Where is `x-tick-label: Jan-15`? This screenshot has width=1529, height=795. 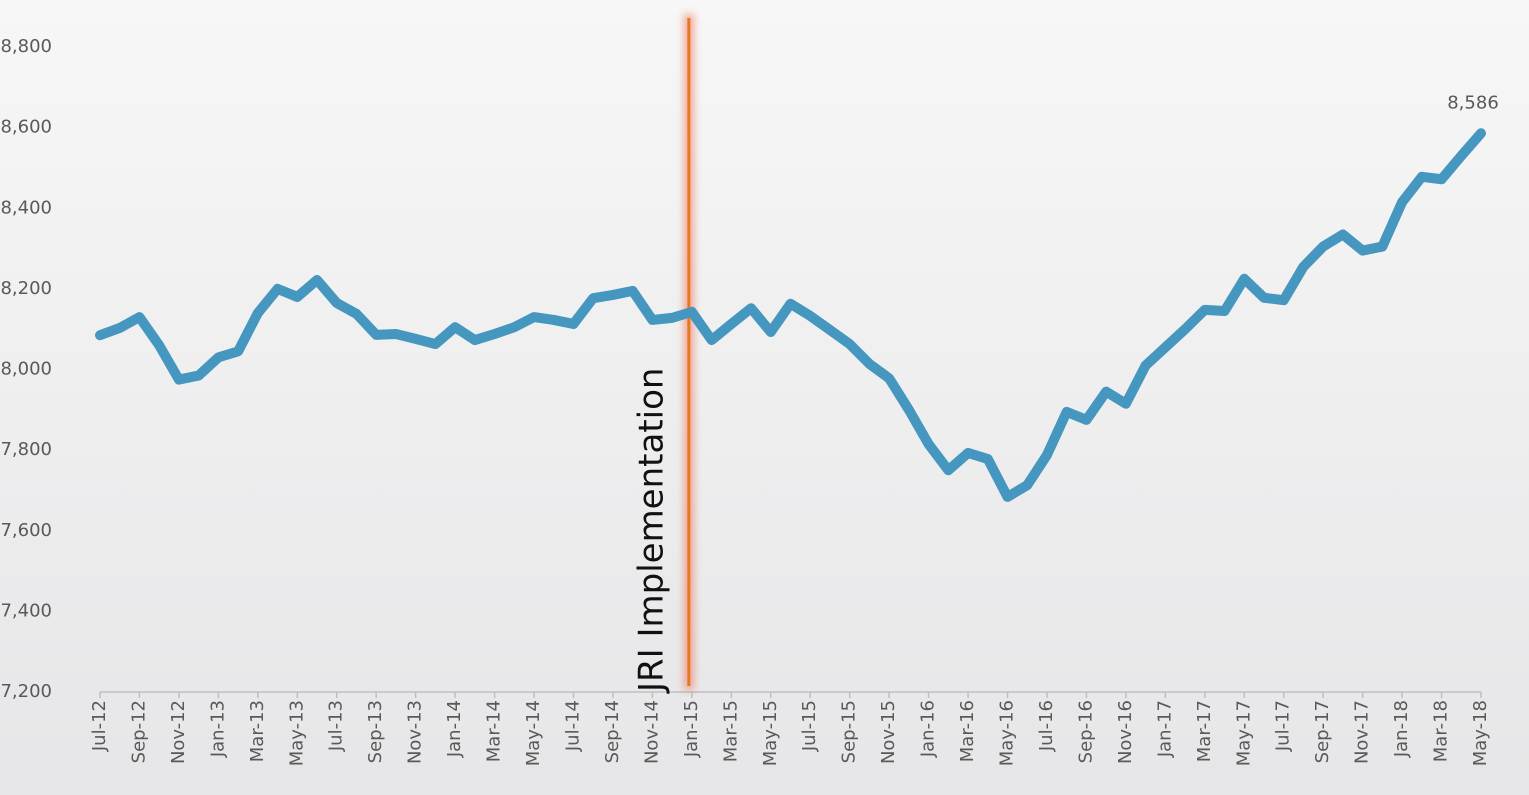
x-tick-label: Jan-15 is located at coordinates (691, 729).